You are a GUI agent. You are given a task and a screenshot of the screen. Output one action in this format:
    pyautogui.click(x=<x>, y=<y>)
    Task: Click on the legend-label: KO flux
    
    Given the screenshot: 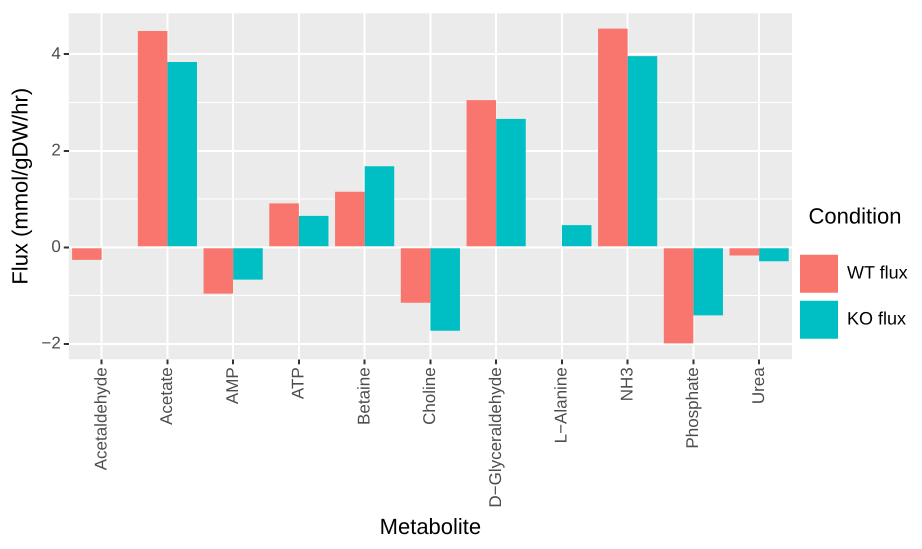 What is the action you would take?
    pyautogui.click(x=876, y=318)
    